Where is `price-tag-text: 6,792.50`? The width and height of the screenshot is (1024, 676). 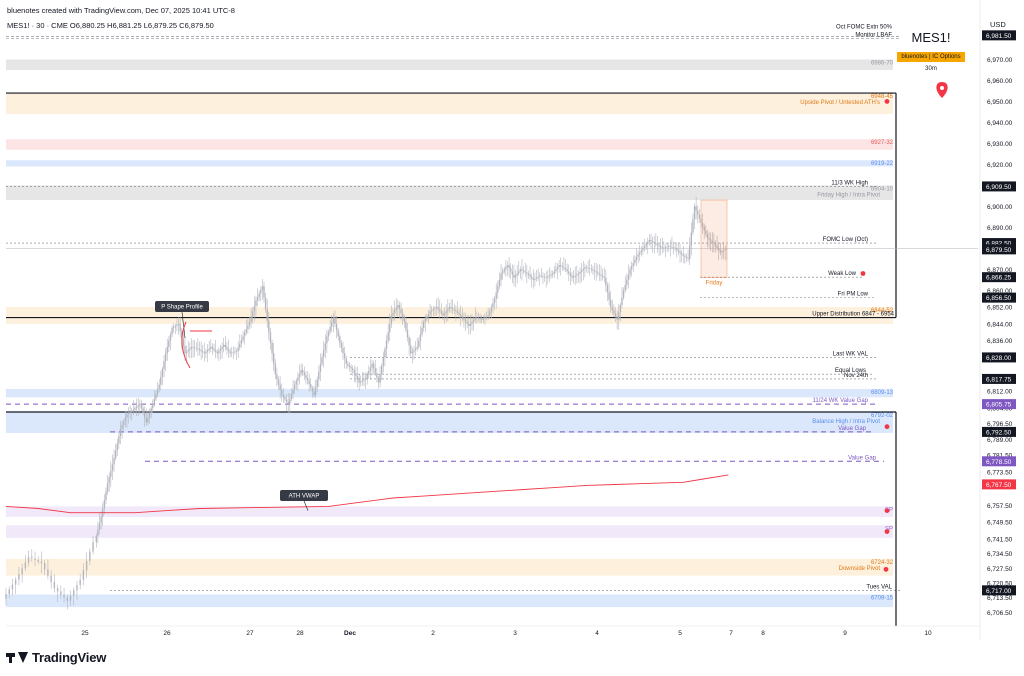 price-tag-text: 6,792.50 is located at coordinates (999, 432).